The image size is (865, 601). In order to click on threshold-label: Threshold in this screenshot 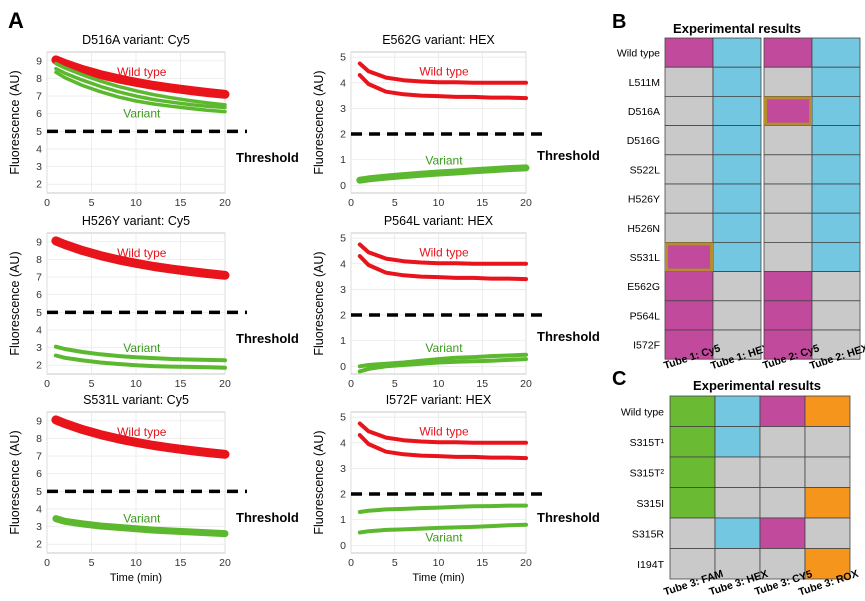, I will do `click(267, 338)`.